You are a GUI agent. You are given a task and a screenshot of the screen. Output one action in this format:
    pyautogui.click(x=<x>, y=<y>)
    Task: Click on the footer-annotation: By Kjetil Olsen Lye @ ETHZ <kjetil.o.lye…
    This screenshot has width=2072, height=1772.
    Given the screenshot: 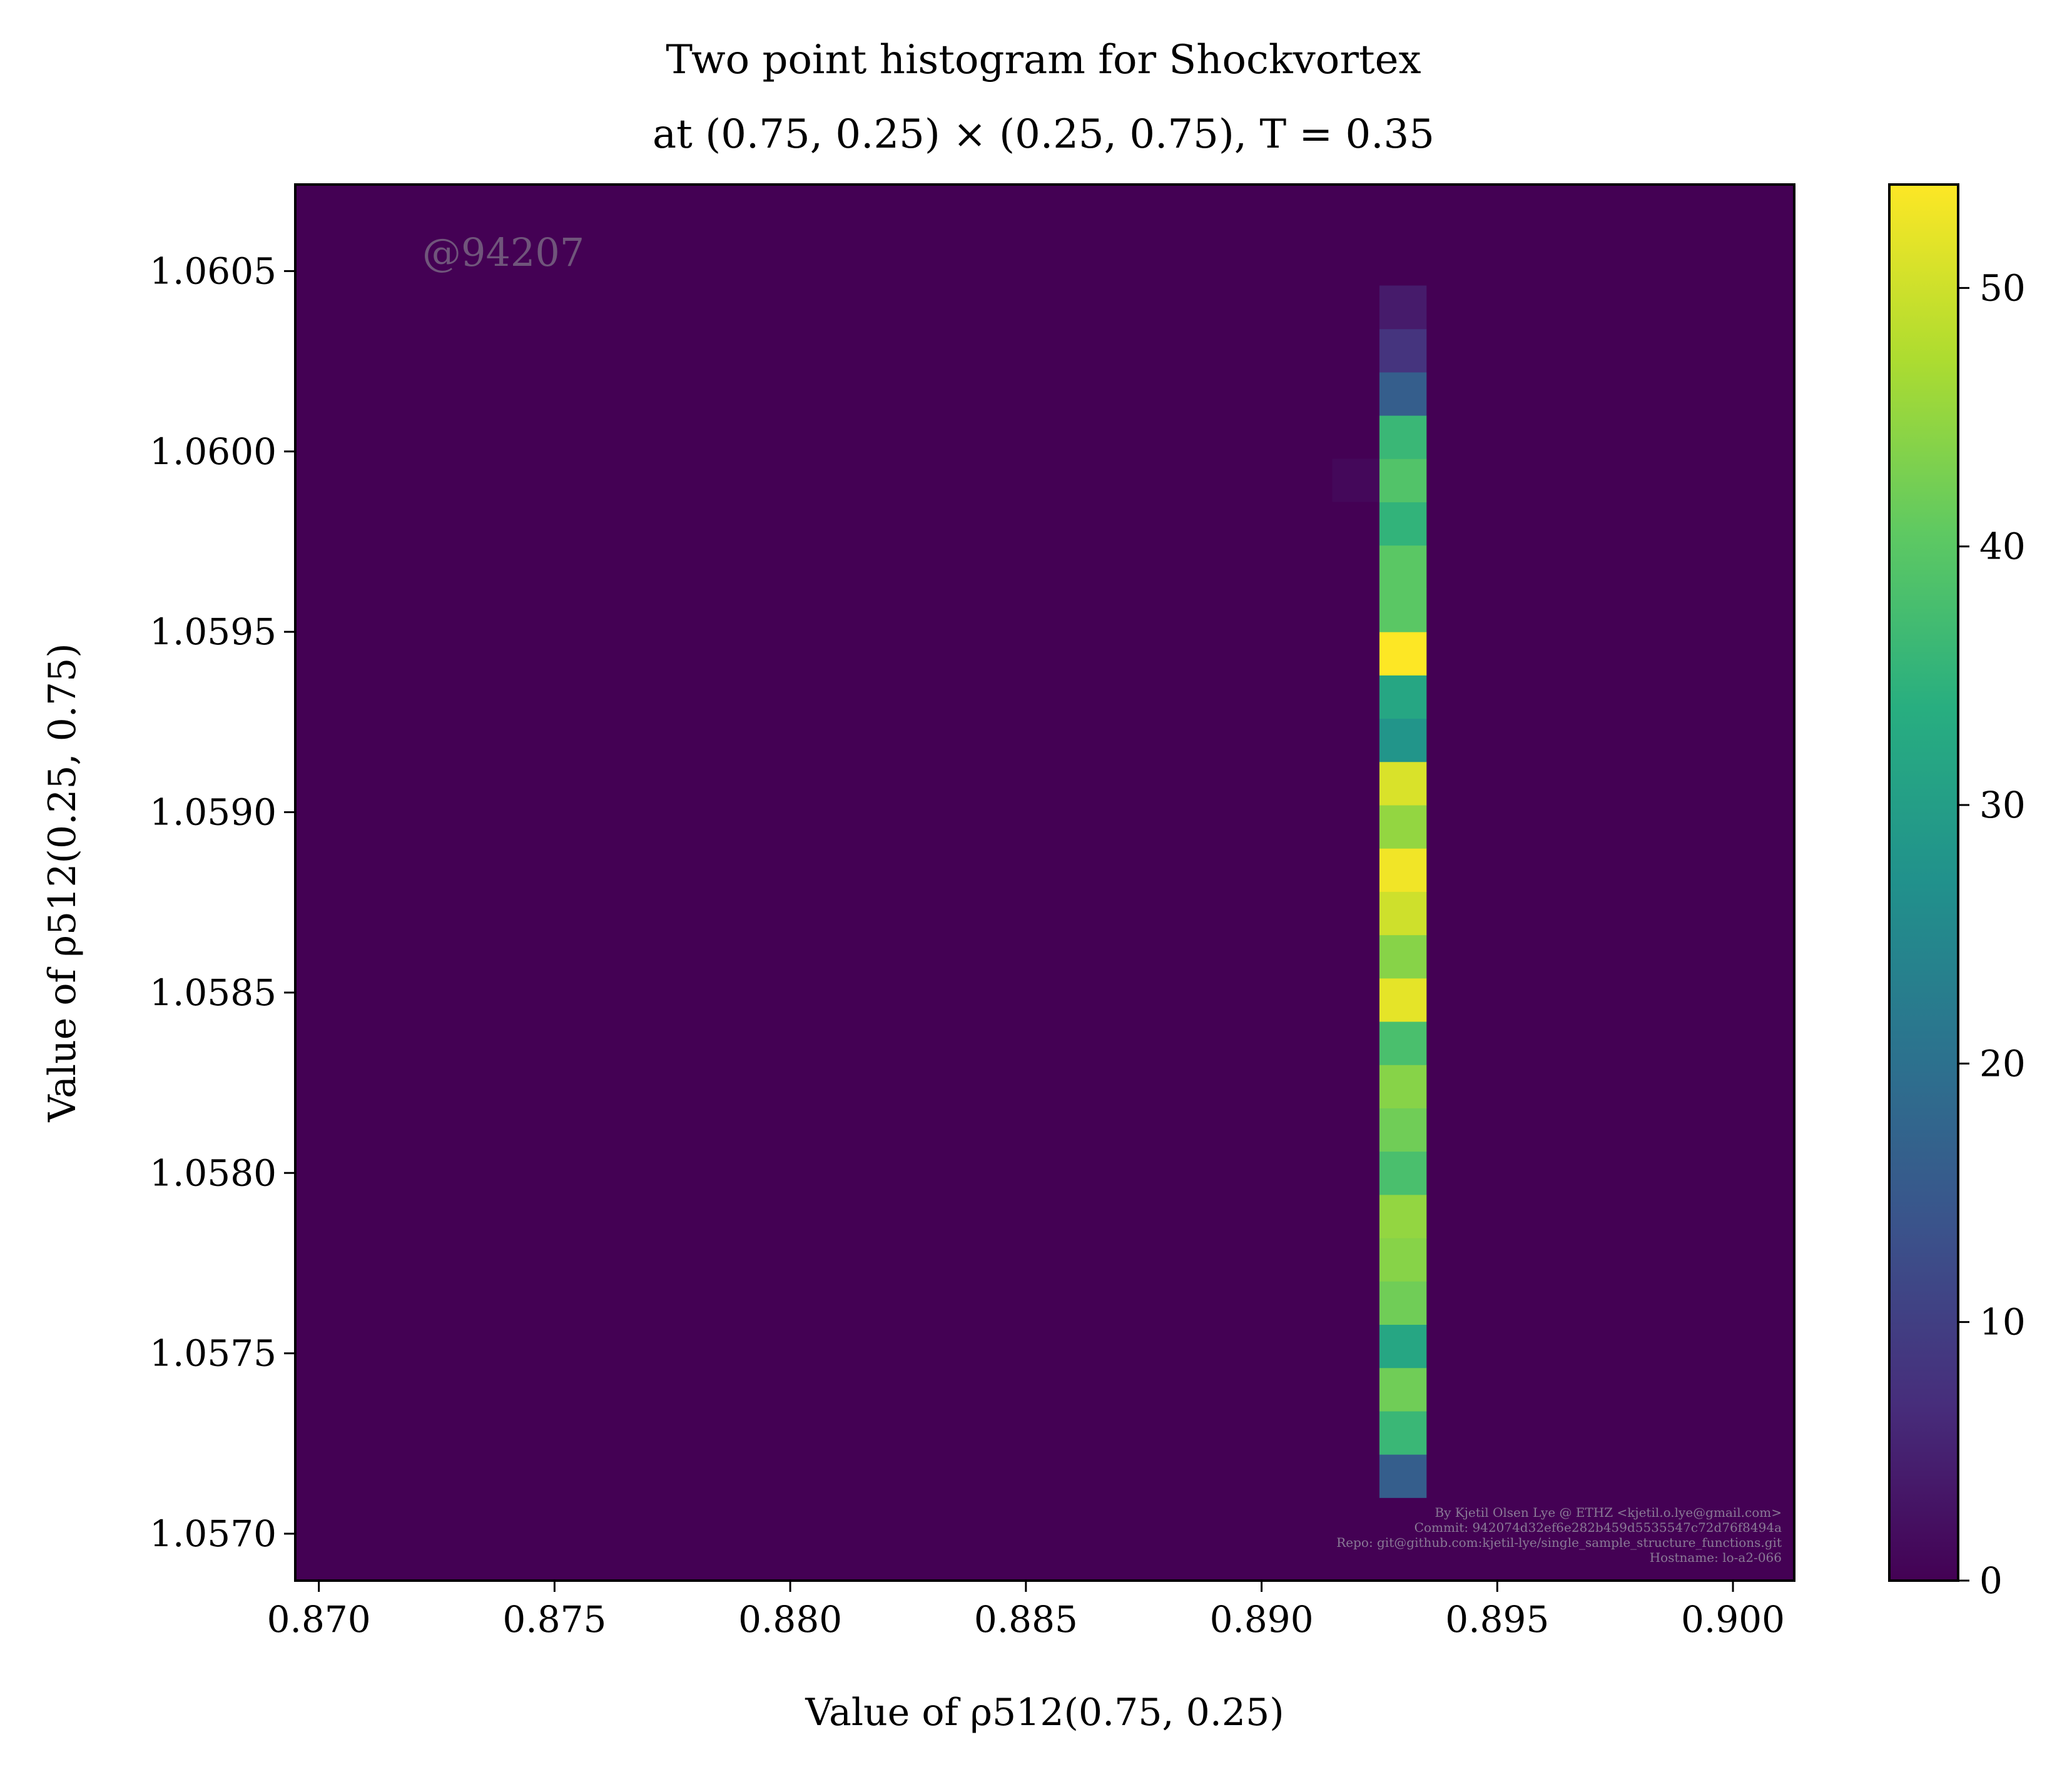 What is the action you would take?
    pyautogui.click(x=1559, y=1535)
    